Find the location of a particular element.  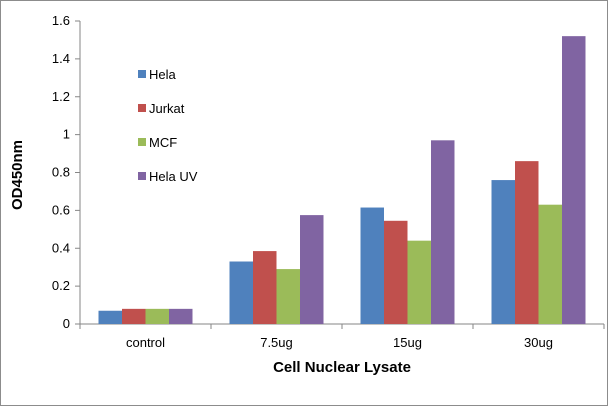

x-tick-label: control is located at coordinates (145, 342).